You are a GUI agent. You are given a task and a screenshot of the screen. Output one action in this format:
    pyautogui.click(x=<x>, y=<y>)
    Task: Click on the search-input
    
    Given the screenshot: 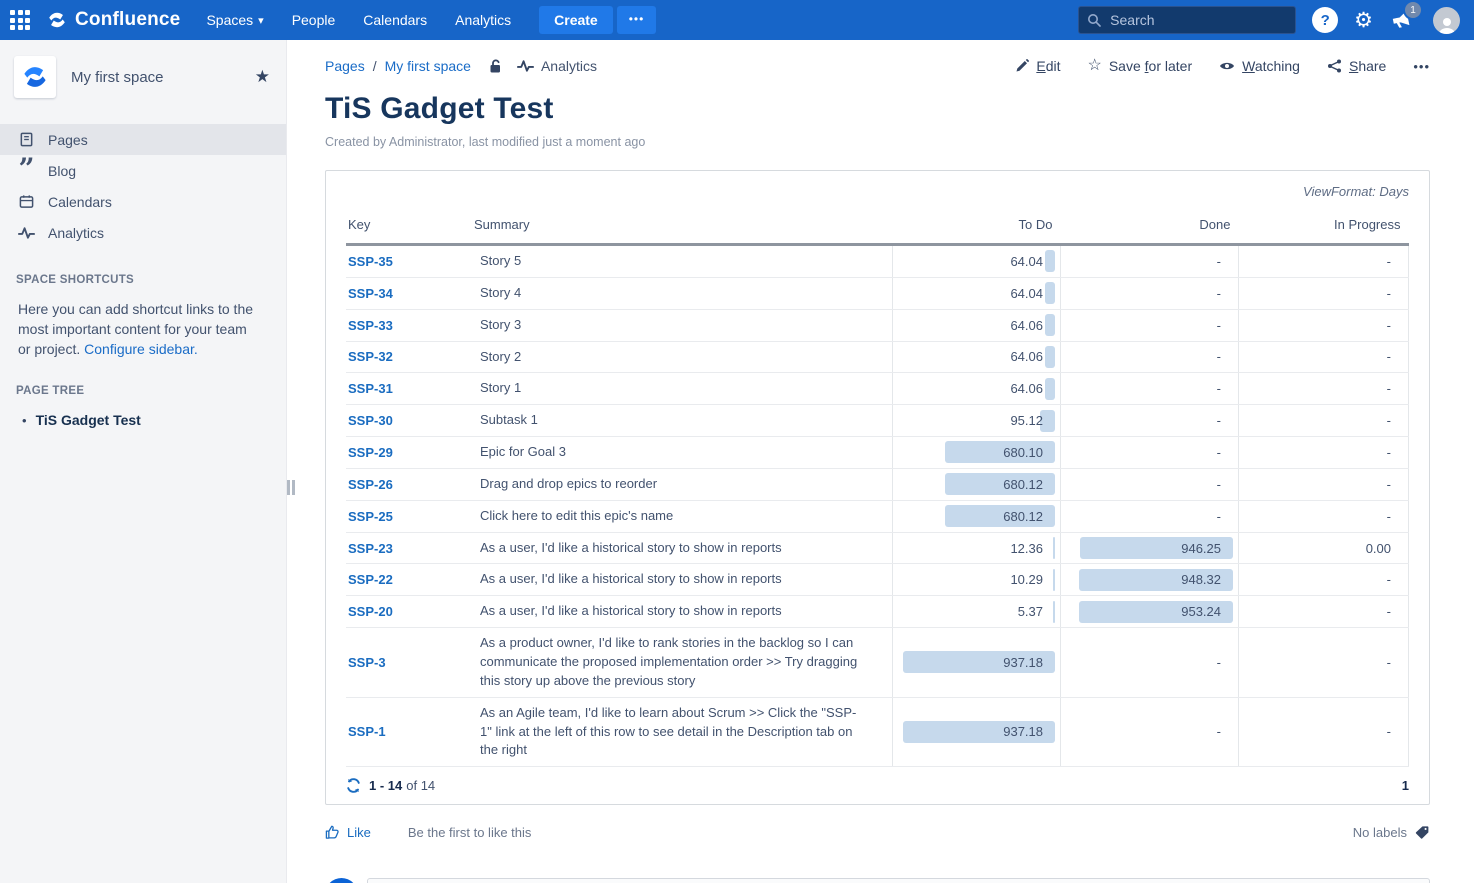 What is the action you would take?
    pyautogui.click(x=1198, y=20)
    